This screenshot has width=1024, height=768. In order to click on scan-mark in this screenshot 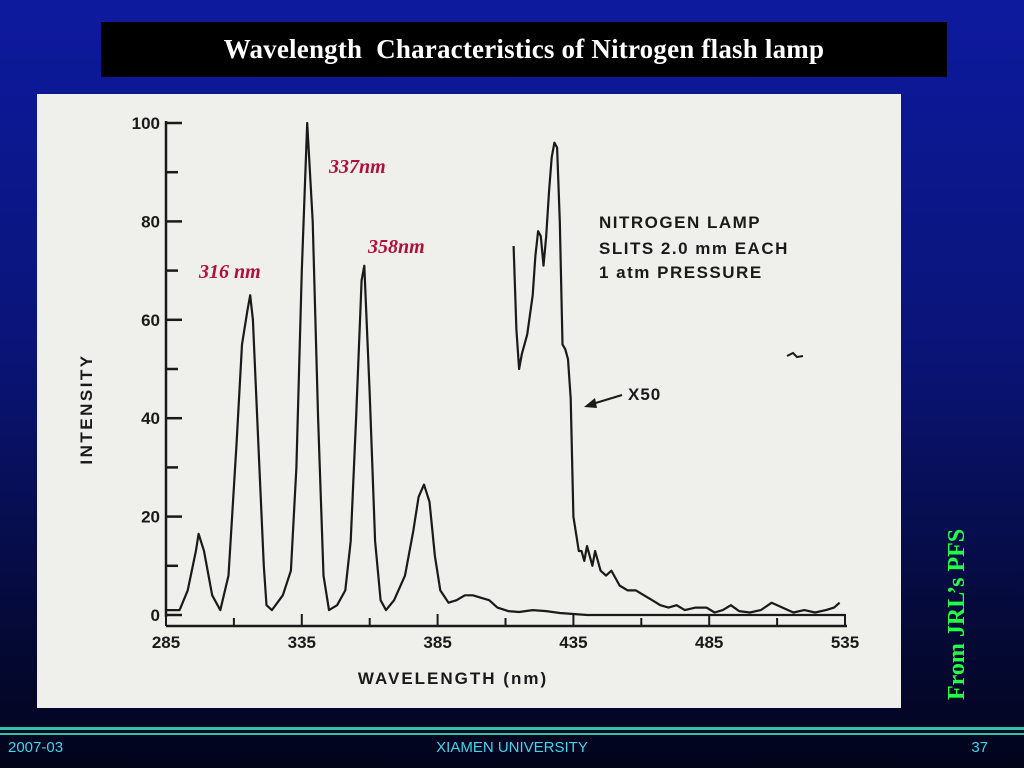, I will do `click(795, 355)`.